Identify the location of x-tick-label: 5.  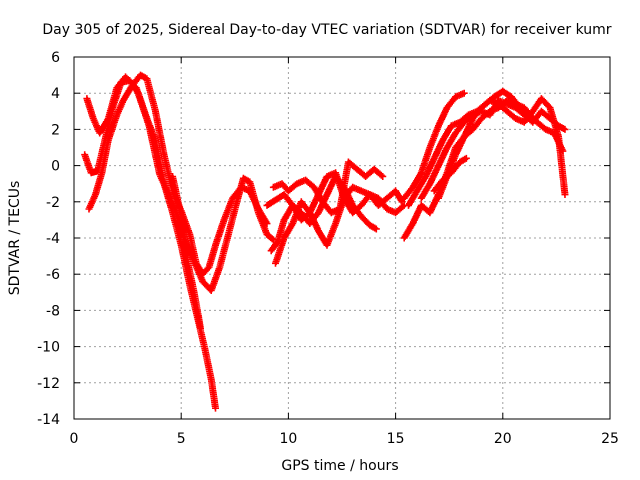
(181, 439).